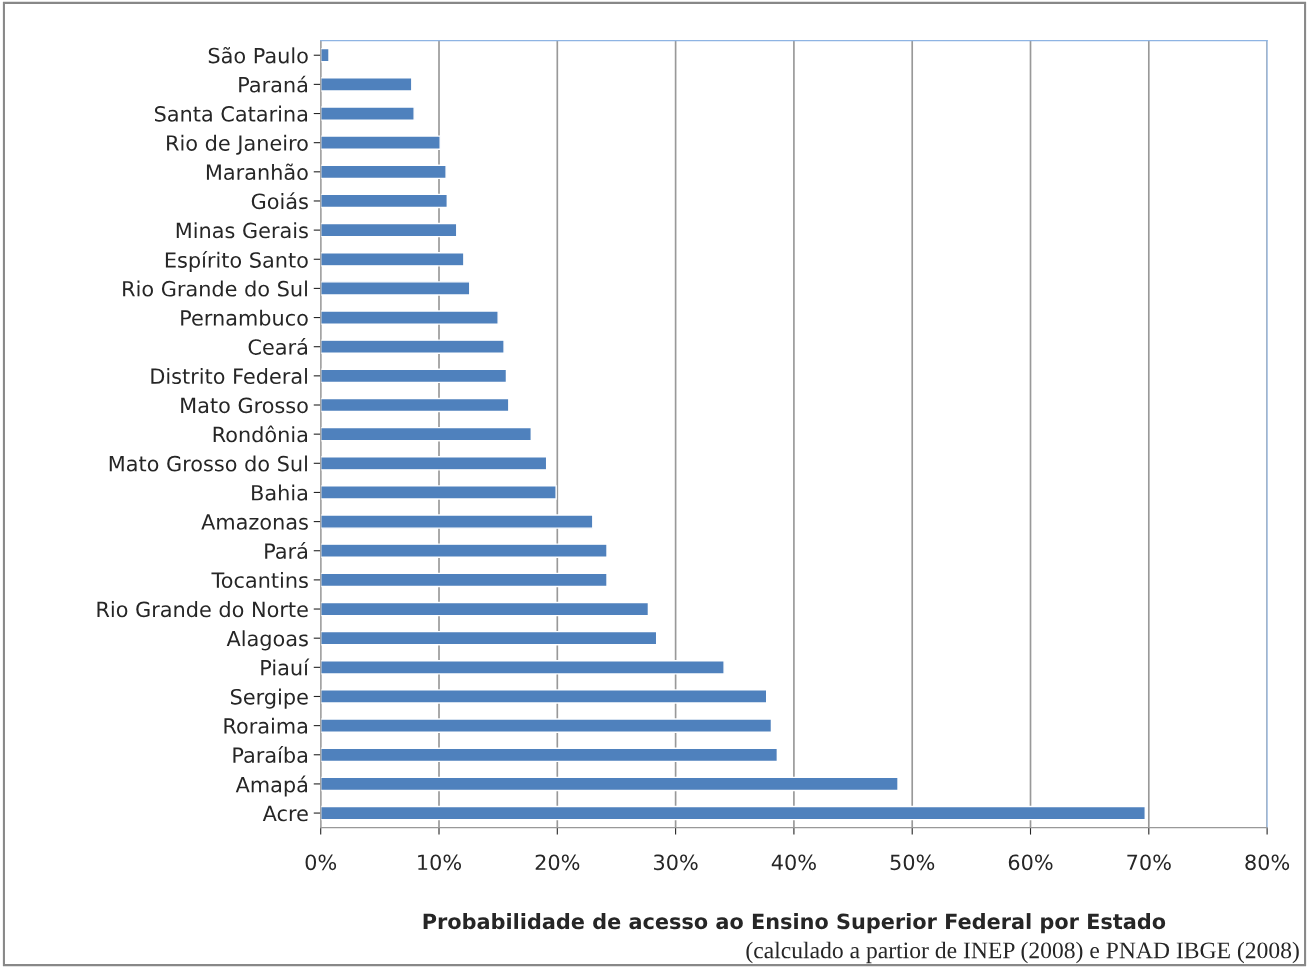 The height and width of the screenshot is (968, 1309). Describe the element at coordinates (269, 698) in the screenshot. I see `y-tick-label: Sergipe` at that location.